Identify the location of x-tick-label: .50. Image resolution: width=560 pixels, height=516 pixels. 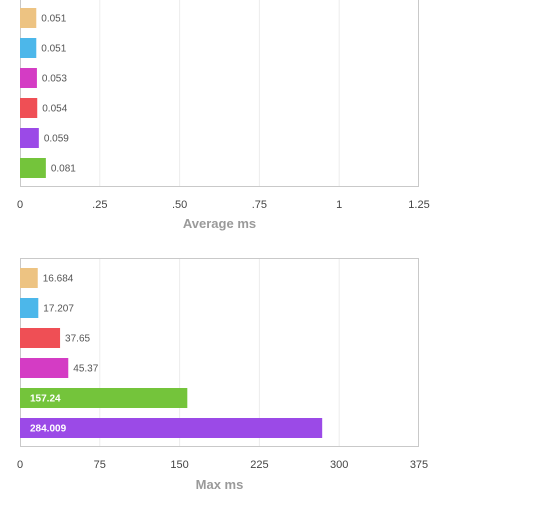
(179, 205).